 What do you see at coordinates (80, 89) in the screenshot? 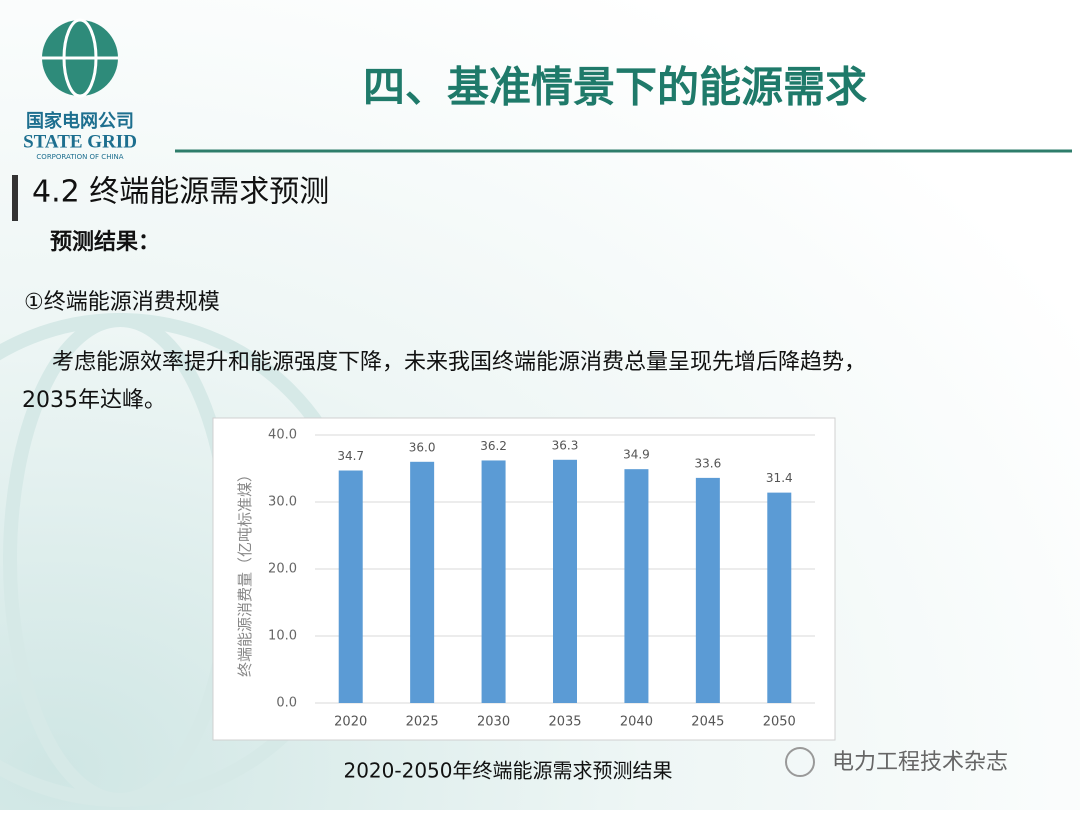
I see `logo: 国家电网公司 STATE GRID CORPORATION OF CHINA` at bounding box center [80, 89].